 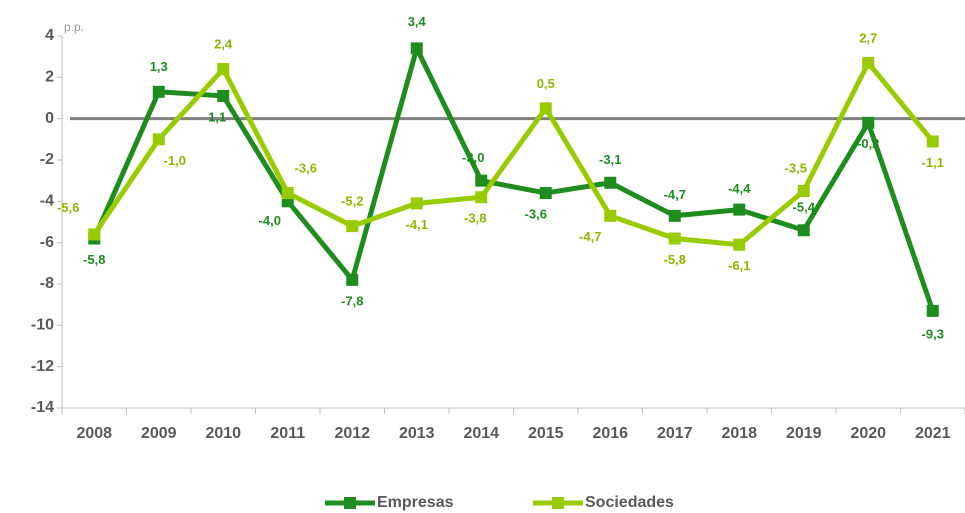 I want to click on y-tick-label: -12, so click(x=42, y=366).